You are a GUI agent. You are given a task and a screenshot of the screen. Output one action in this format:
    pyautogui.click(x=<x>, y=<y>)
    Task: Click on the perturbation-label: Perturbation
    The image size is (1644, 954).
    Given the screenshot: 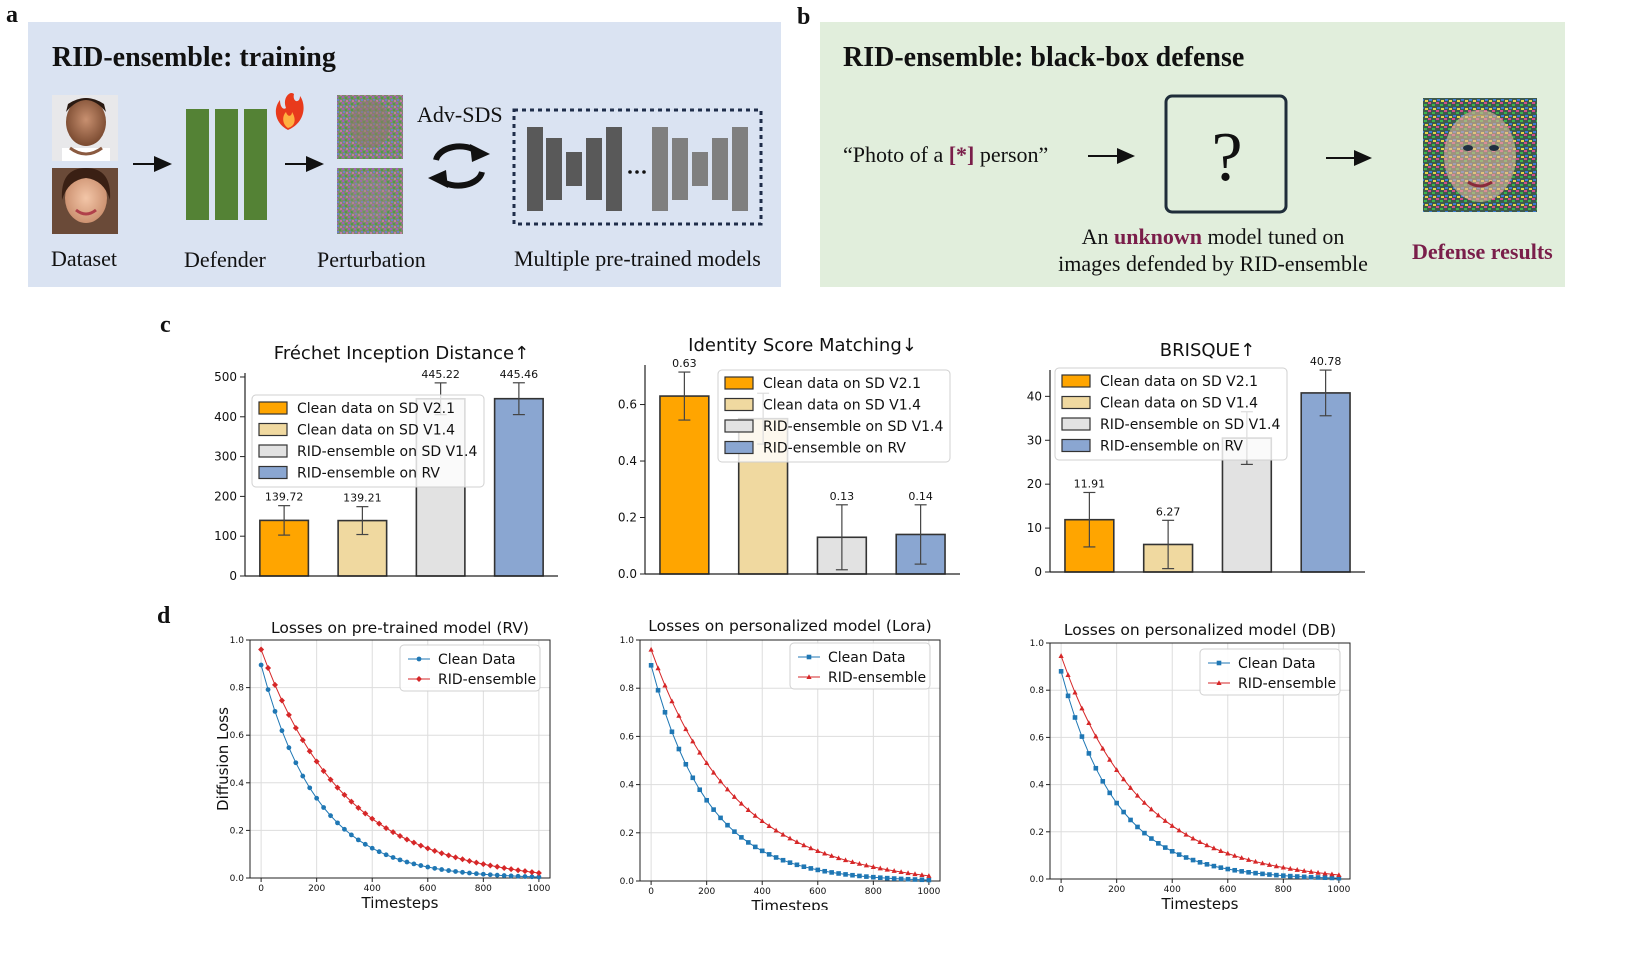 What is the action you would take?
    pyautogui.click(x=371, y=259)
    